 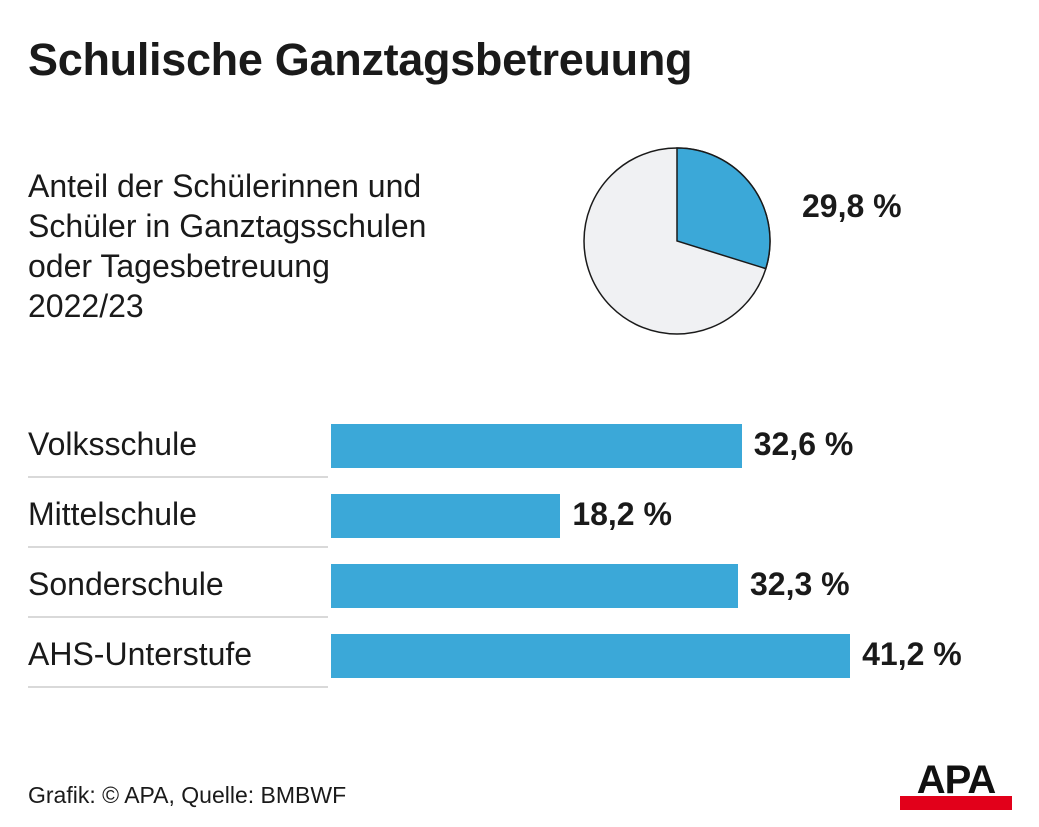 I want to click on bar-row: AHS-Unterstufe 41,2 %, so click(x=519, y=655).